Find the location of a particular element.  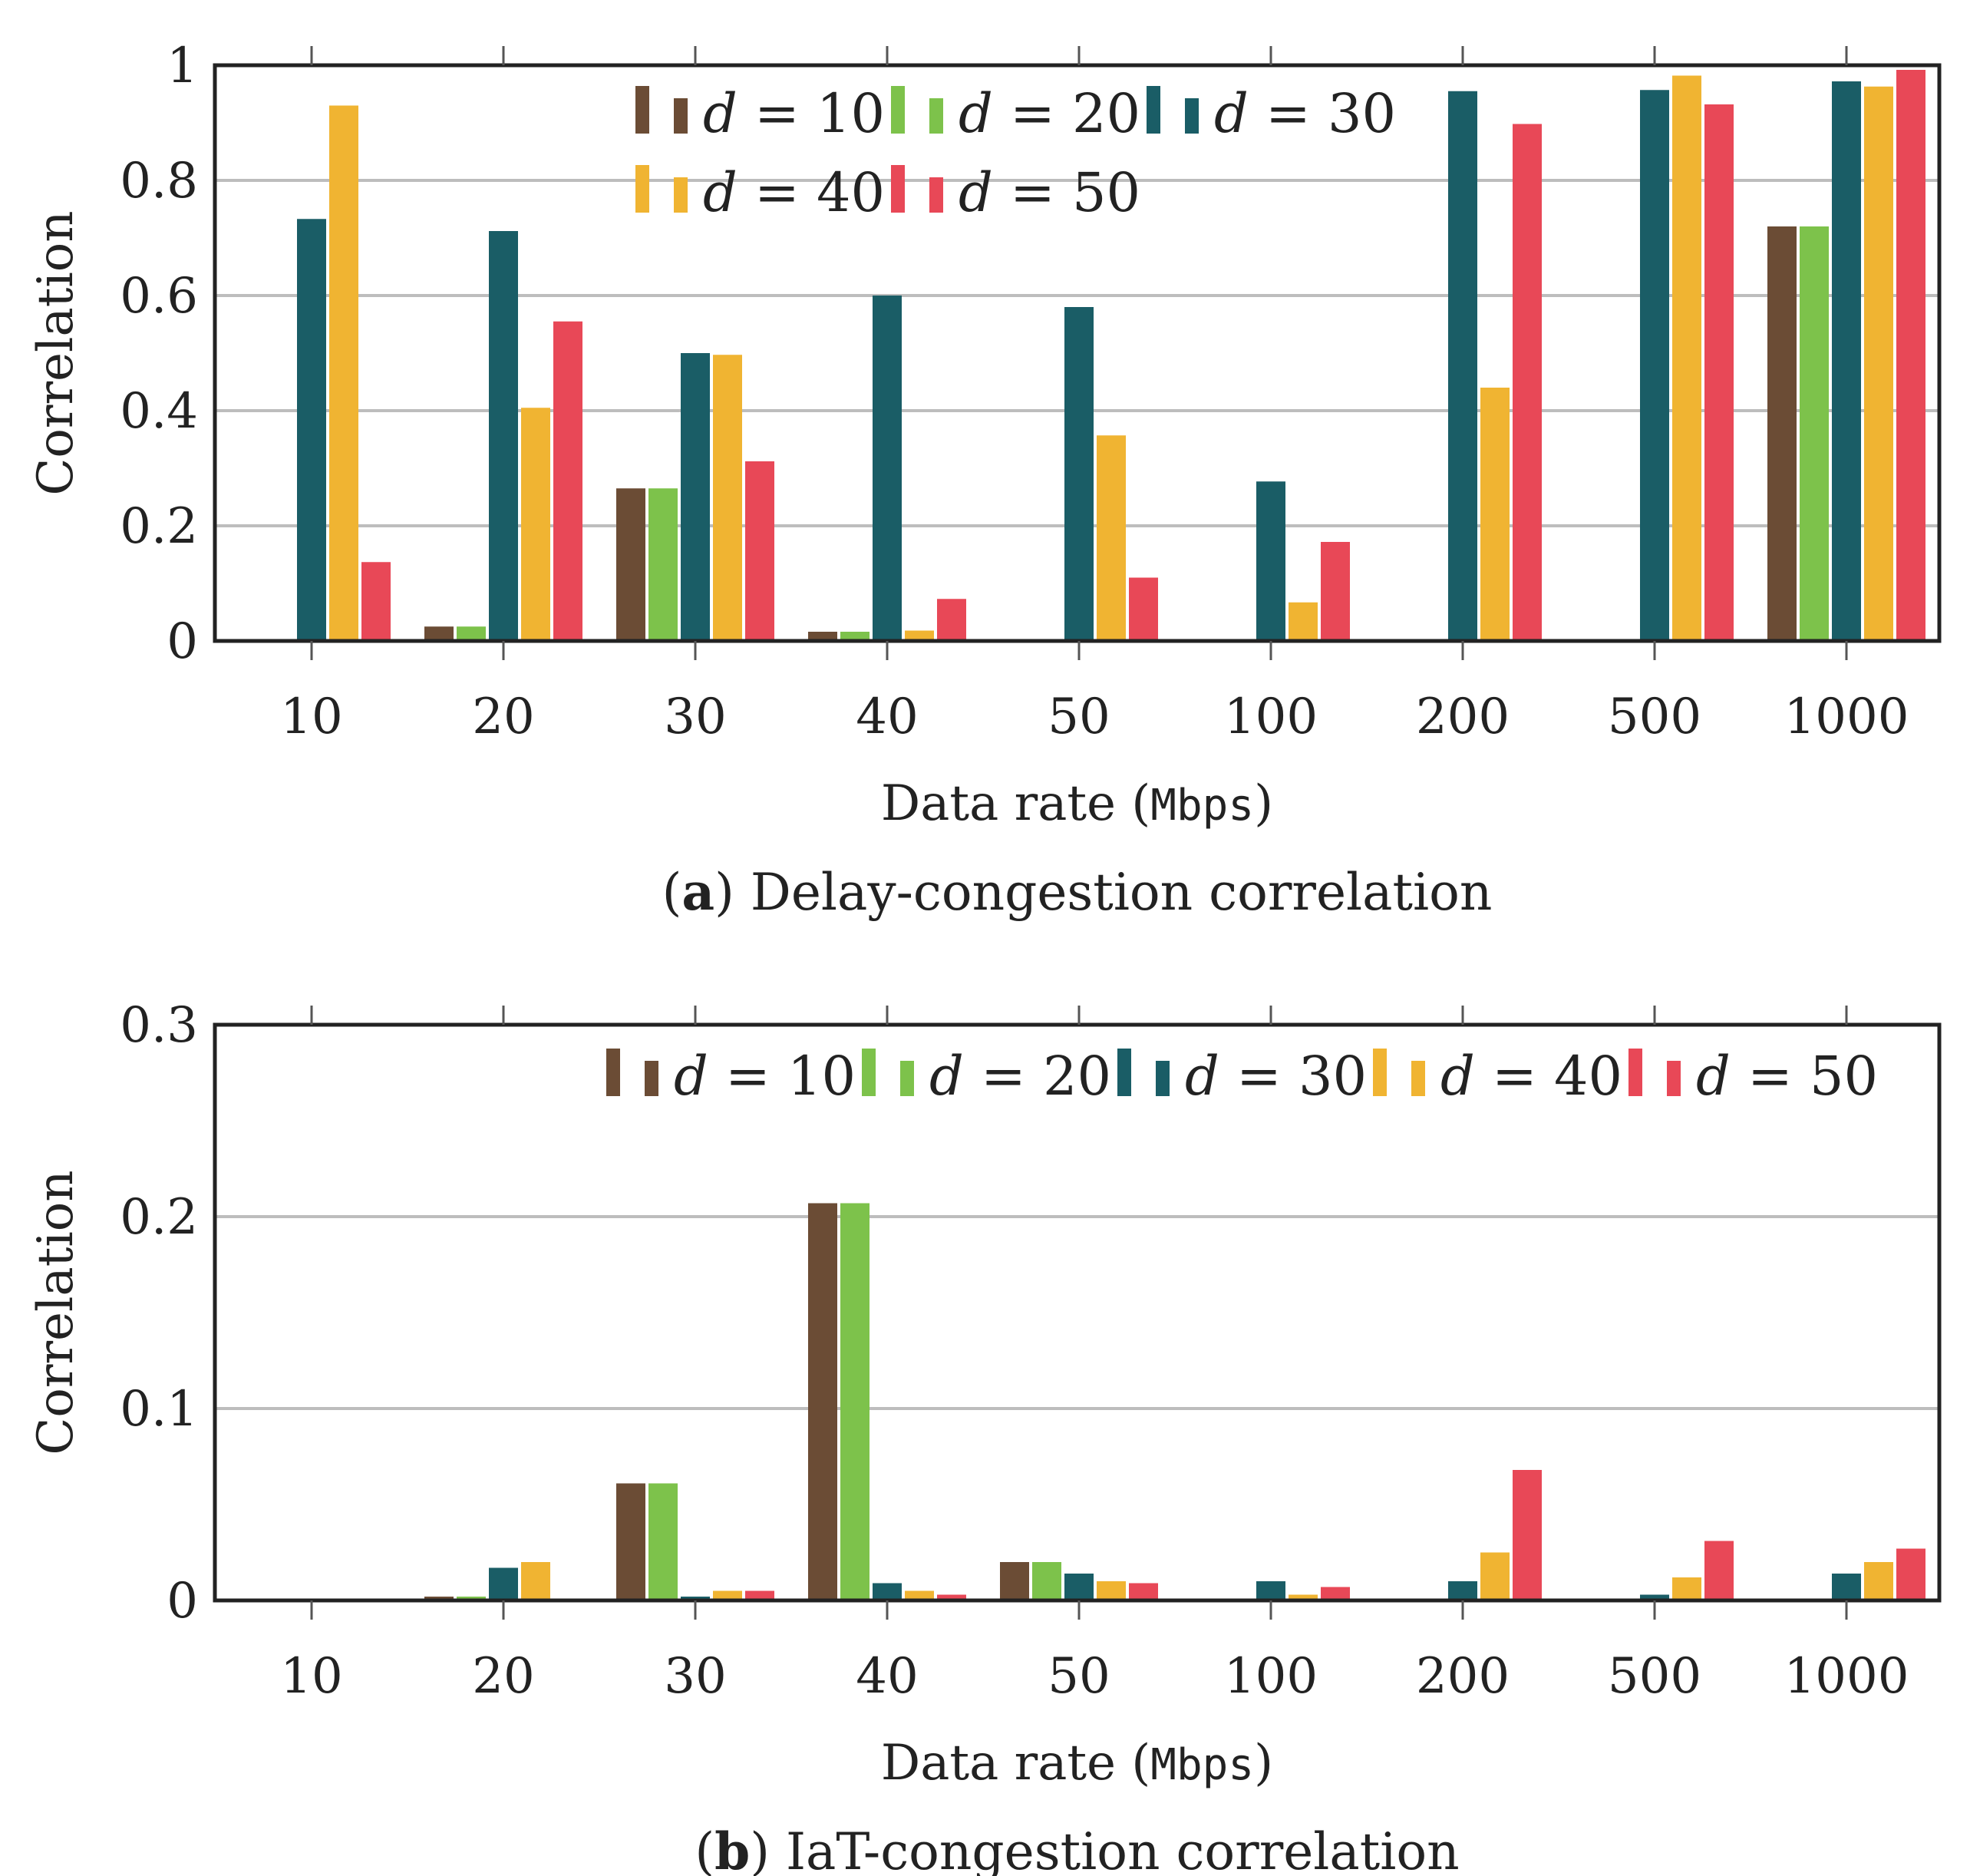

legend-label: d = 30 is located at coordinates (1276, 1076).